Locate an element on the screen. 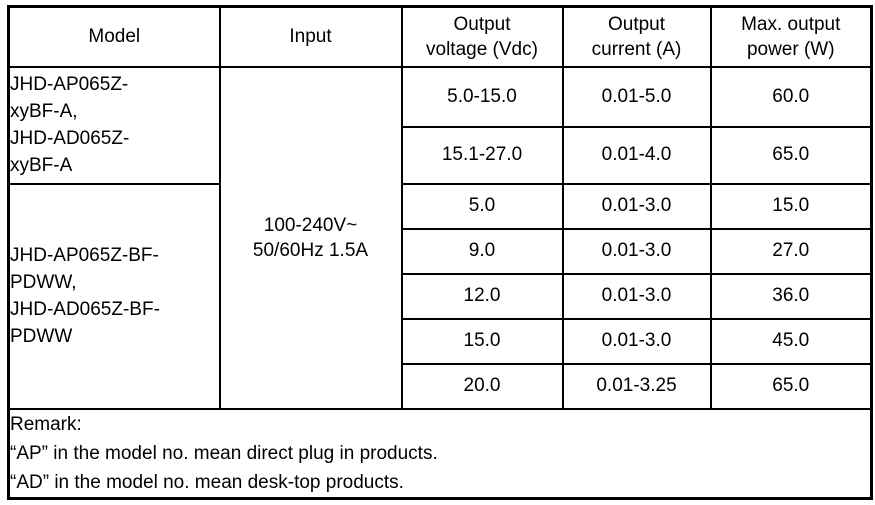  remark-title: Remark: is located at coordinates (46, 424).